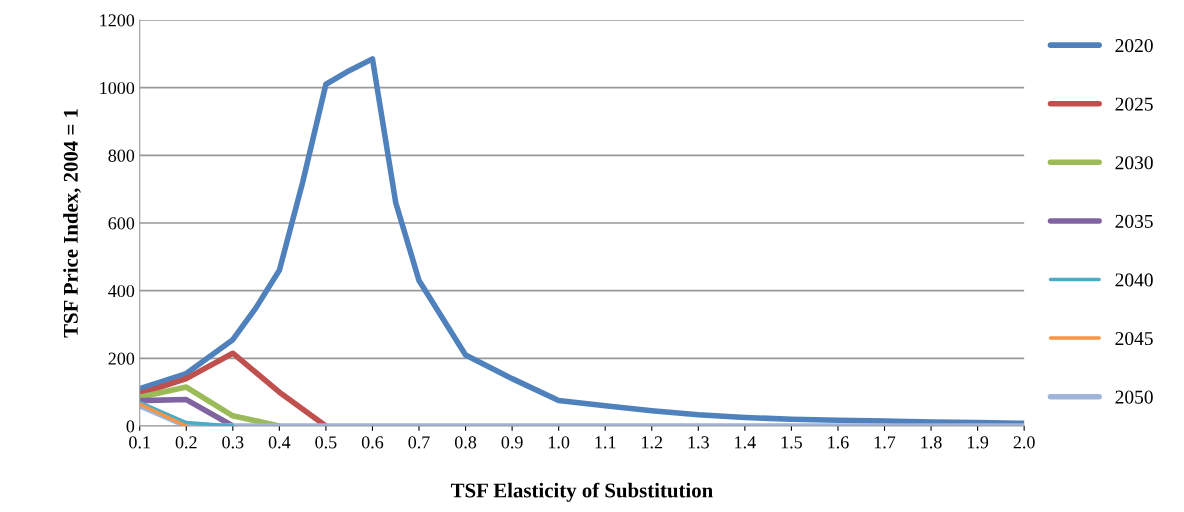 The image size is (1184, 512). What do you see at coordinates (559, 442) in the screenshot?
I see `x-tick-label: 1.0` at bounding box center [559, 442].